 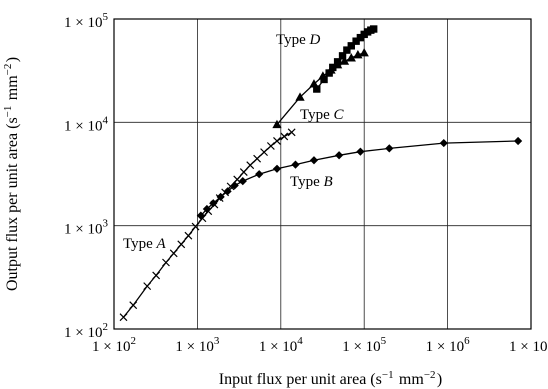 I want to click on x-axis-title: Input flux per unit area (s−1 mm−2 ), so click(x=330, y=378).